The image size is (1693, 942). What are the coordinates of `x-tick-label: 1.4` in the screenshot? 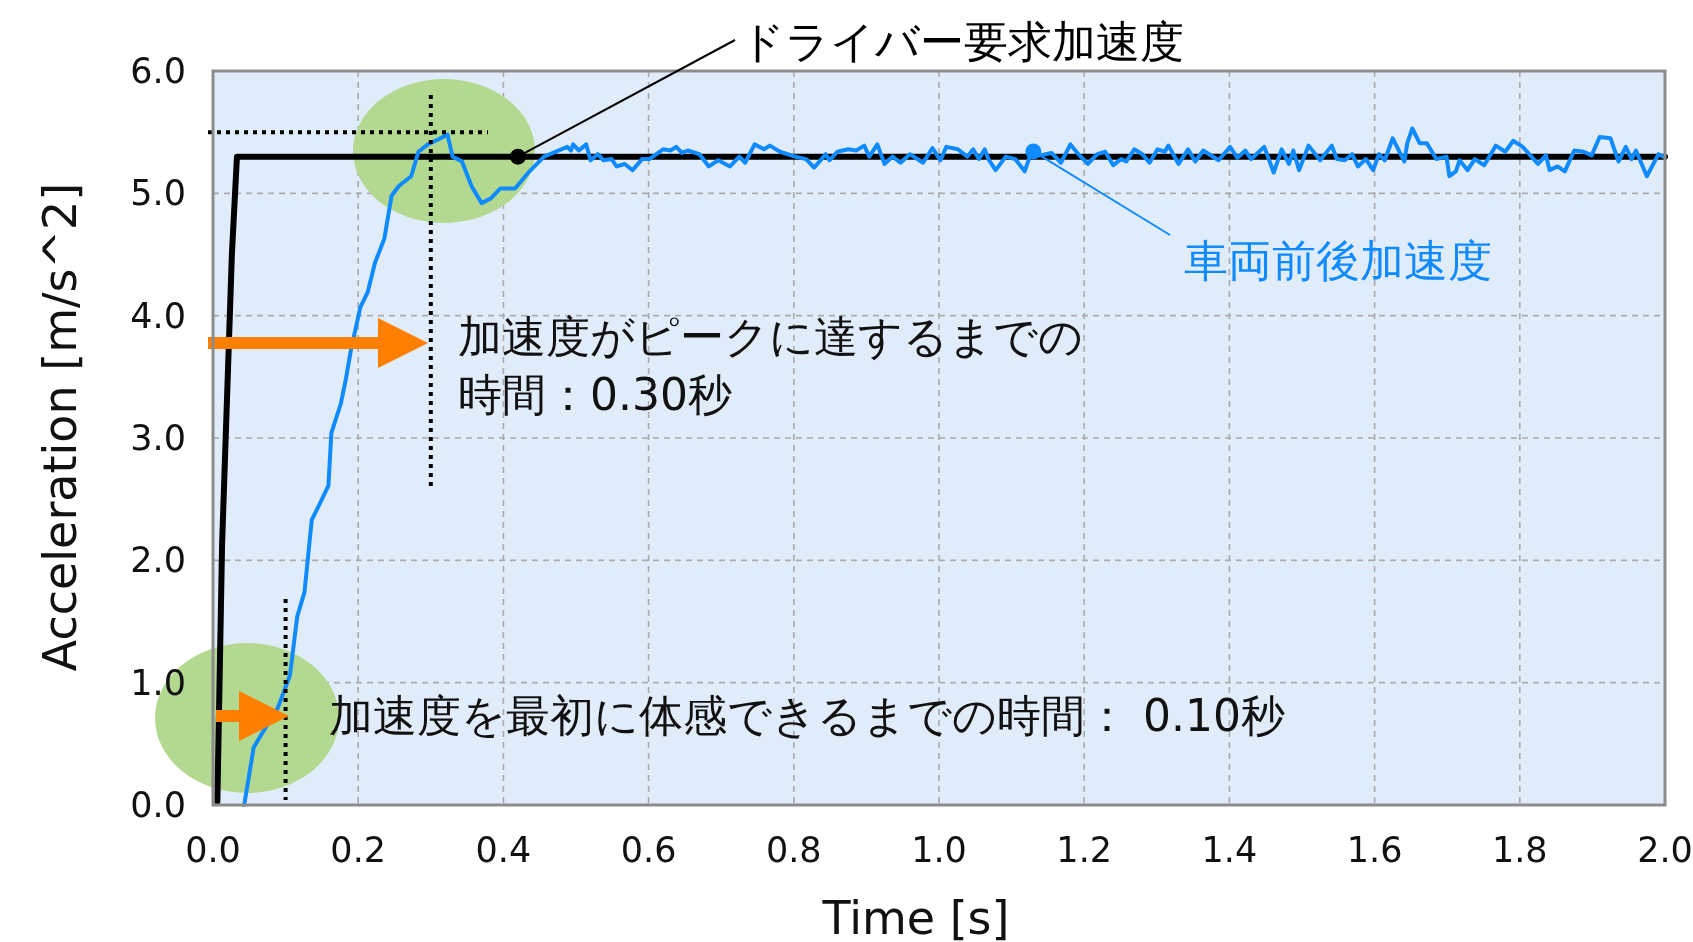 It's located at (1229, 850).